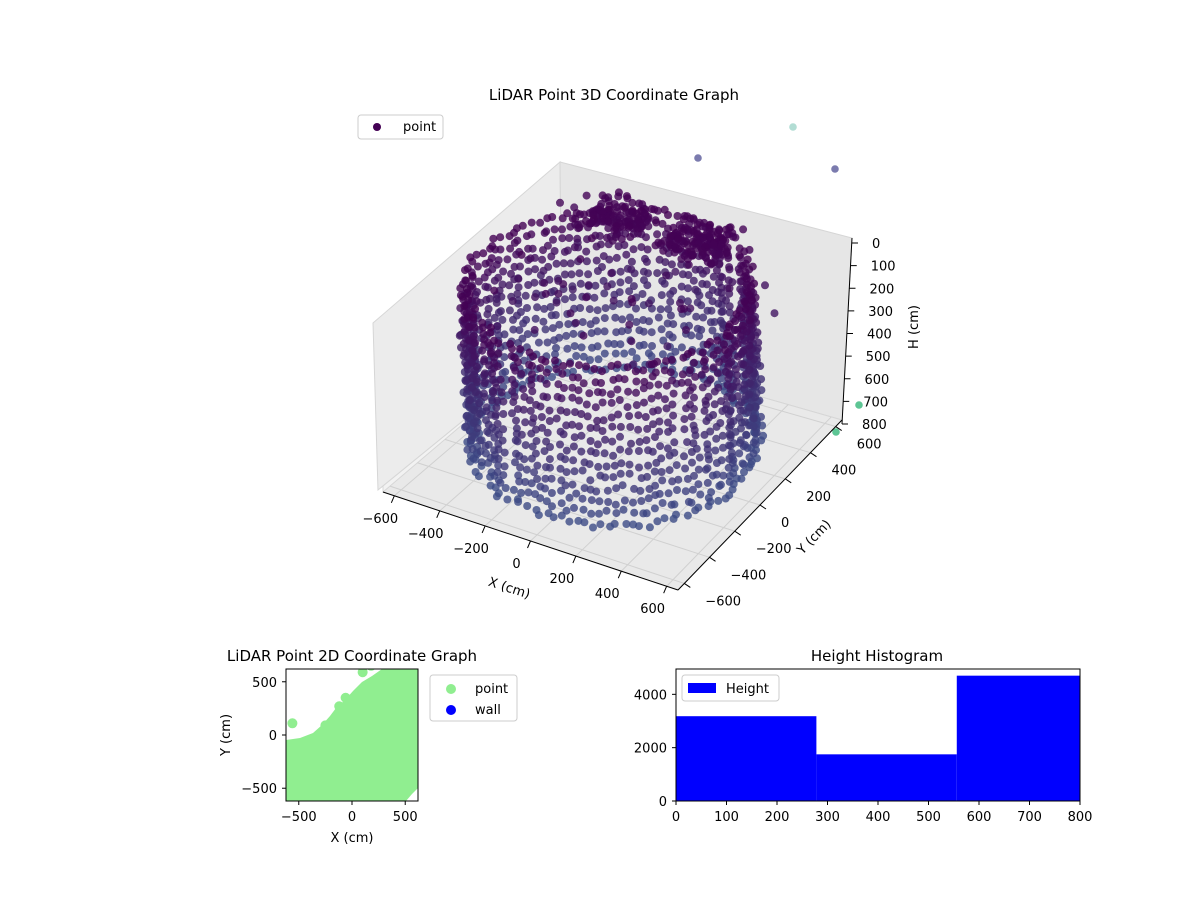 This screenshot has height=900, width=1200. What do you see at coordinates (352, 735) in the screenshot?
I see `point-region` at bounding box center [352, 735].